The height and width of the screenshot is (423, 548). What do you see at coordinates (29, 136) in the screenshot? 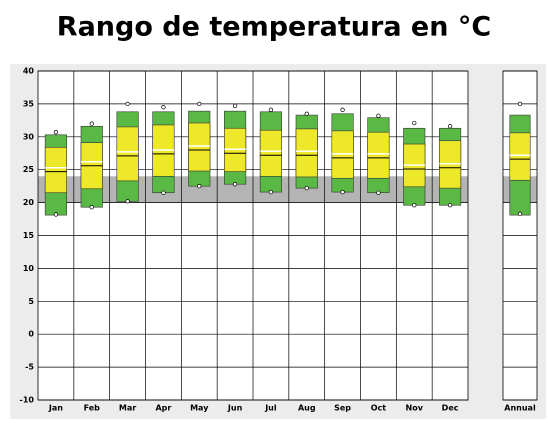
I see `y-tick-label: 30` at bounding box center [29, 136].